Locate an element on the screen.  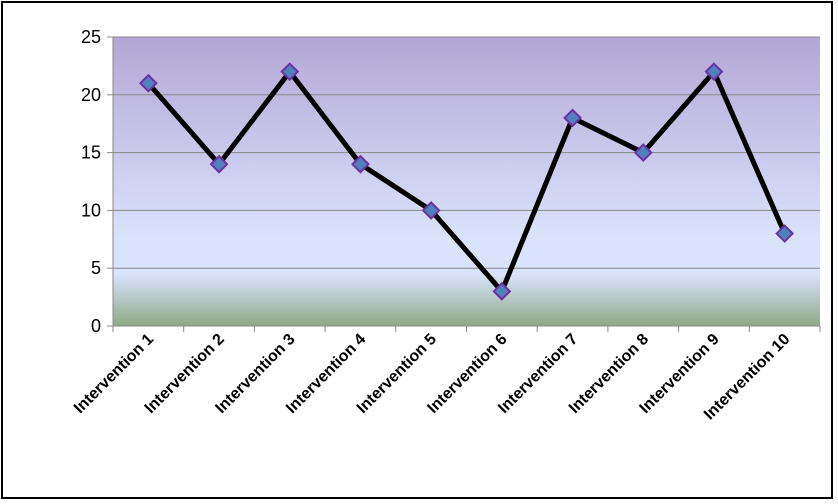
y-axis-ticks: 0 5 10 15 20 25 is located at coordinates (97, 181).